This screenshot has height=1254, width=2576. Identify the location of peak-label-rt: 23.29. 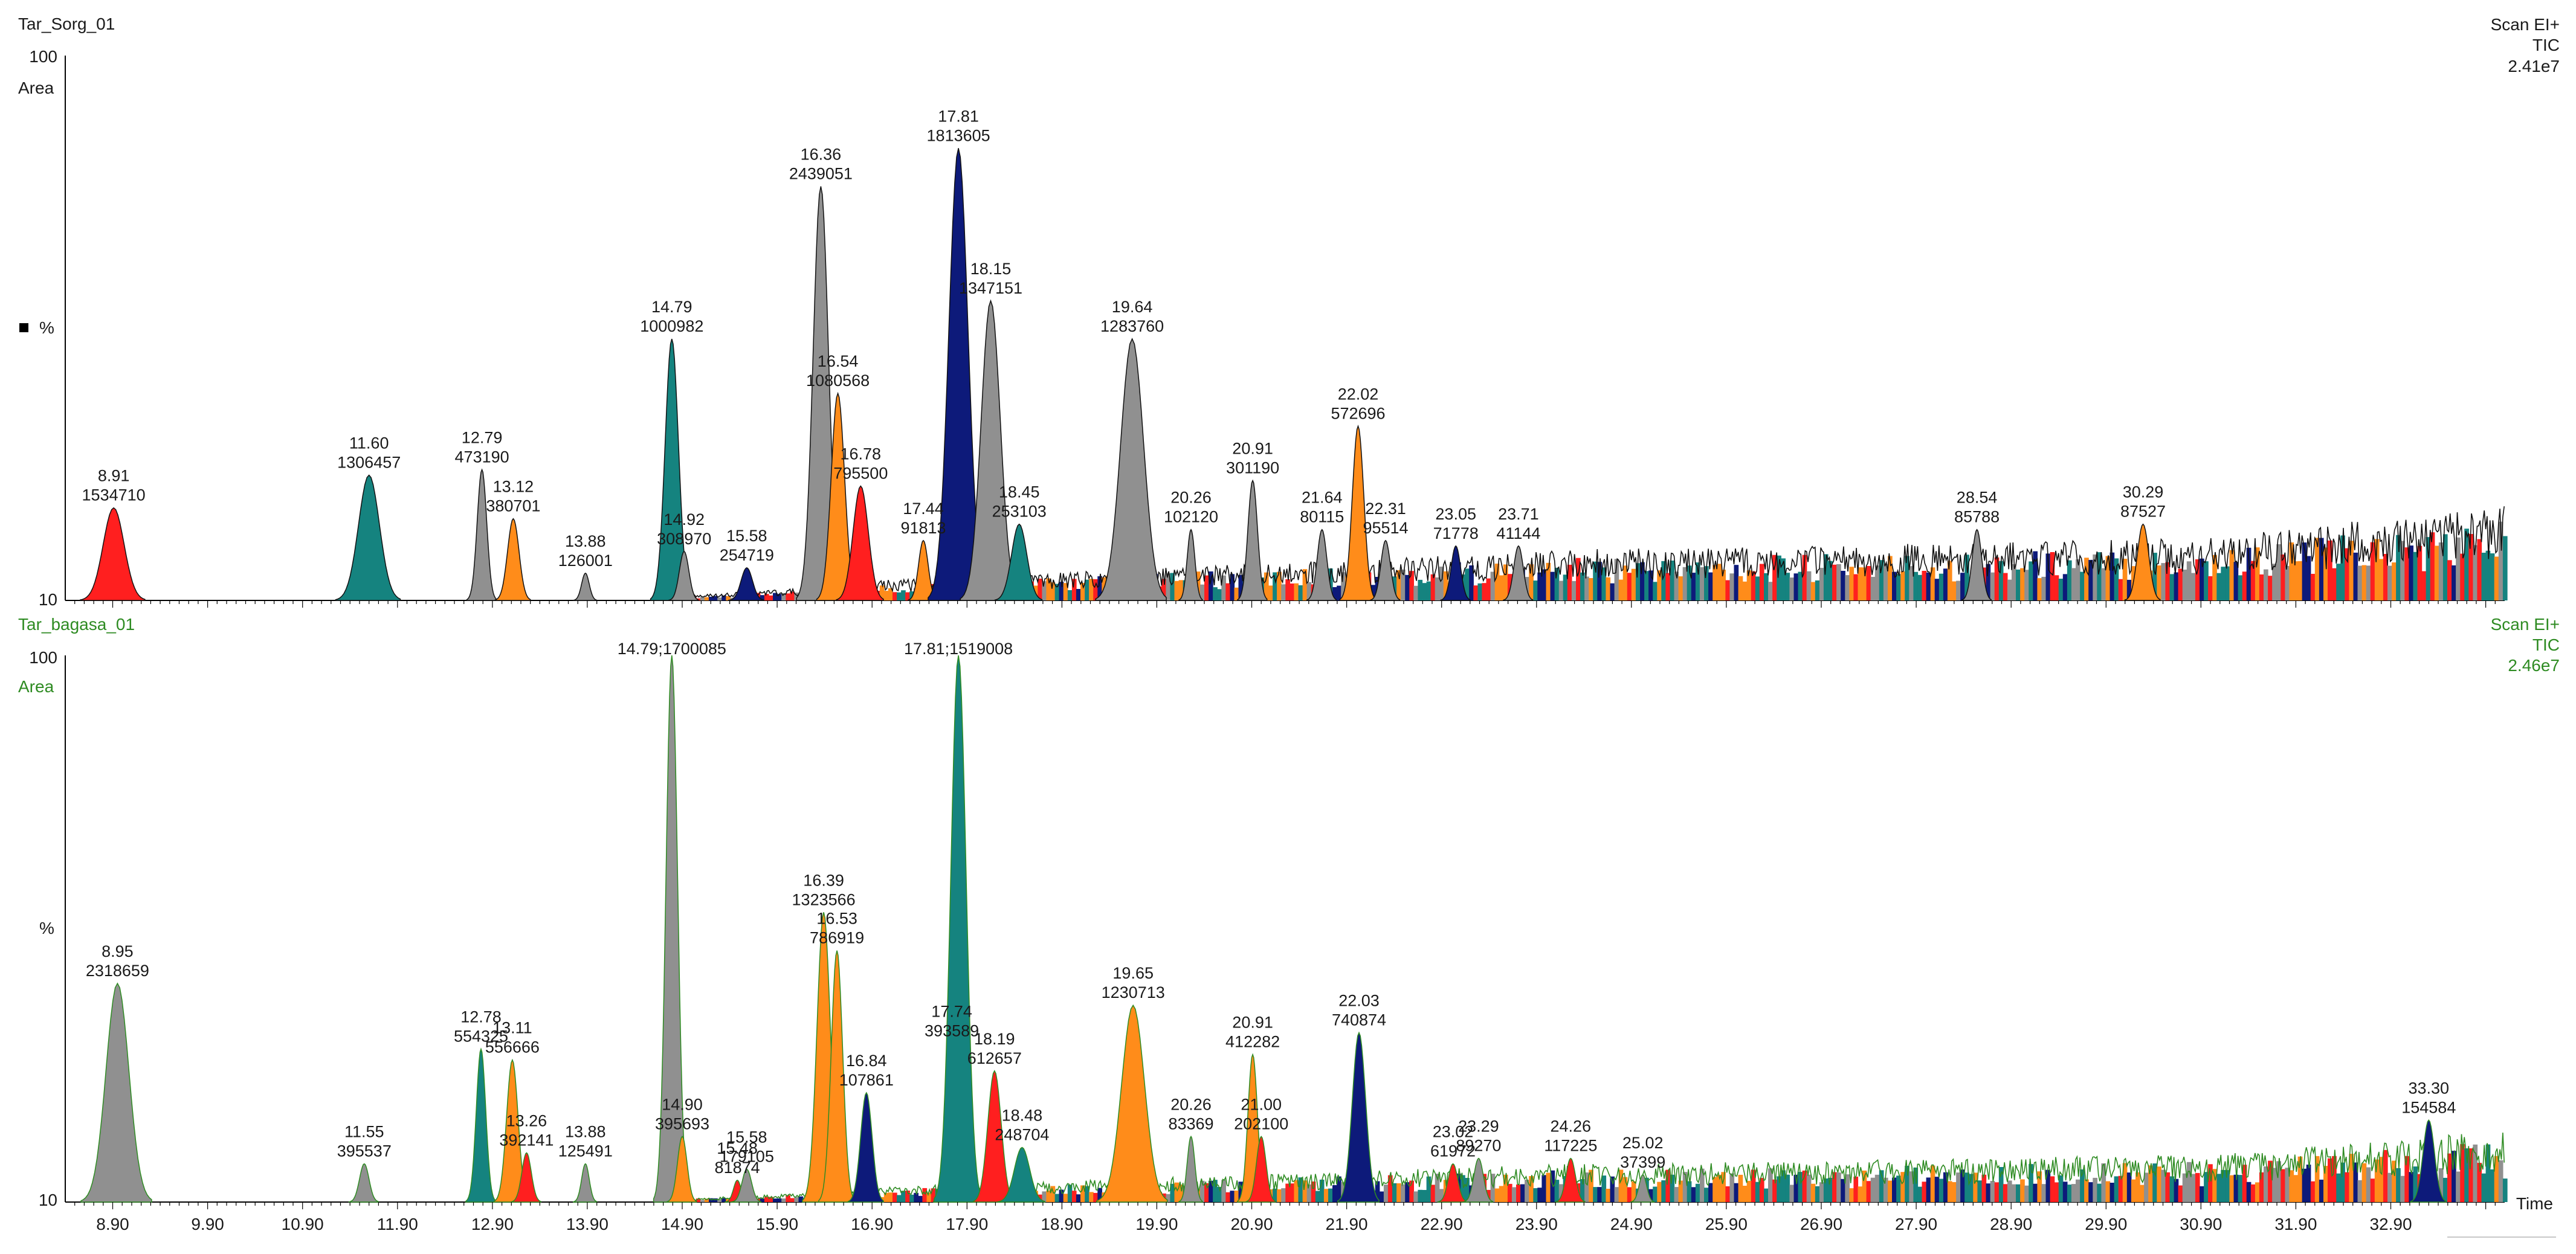
(1479, 1126).